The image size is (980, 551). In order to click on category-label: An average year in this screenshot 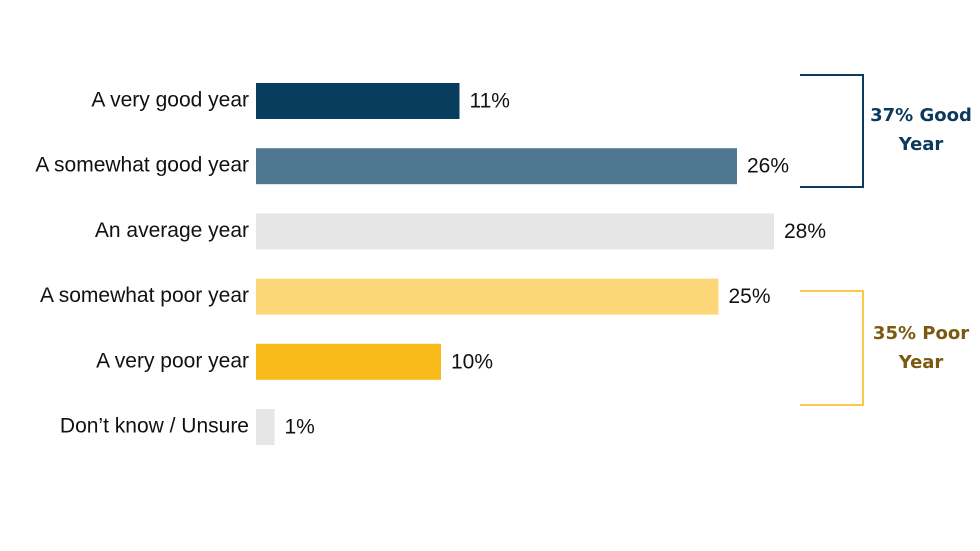, I will do `click(172, 230)`.